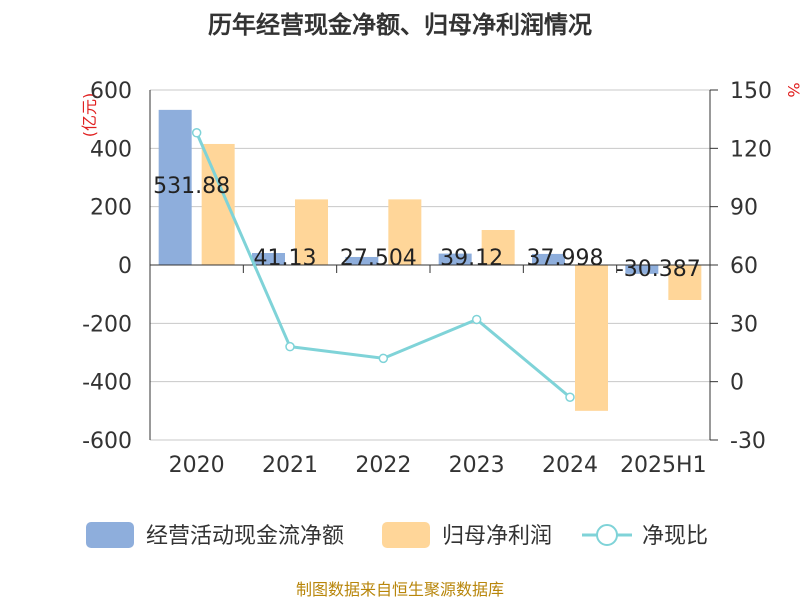 This screenshot has height=600, width=800. Describe the element at coordinates (290, 465) in the screenshot. I see `category-label: 2021` at that location.